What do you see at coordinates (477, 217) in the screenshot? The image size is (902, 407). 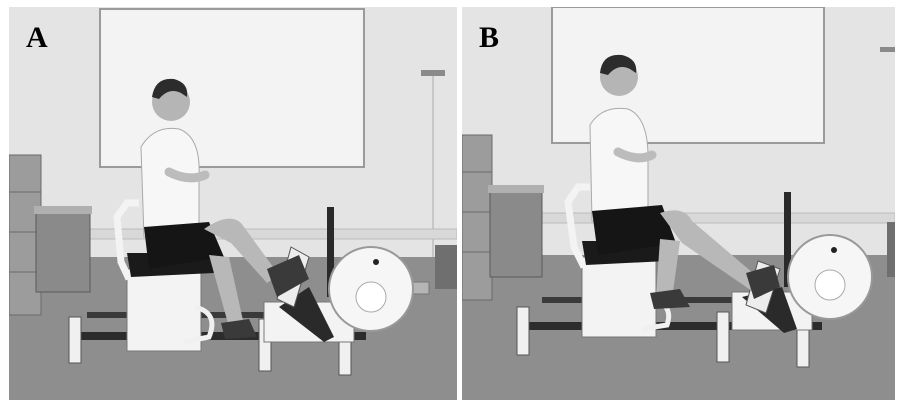 I see `filing-cabinet` at bounding box center [477, 217].